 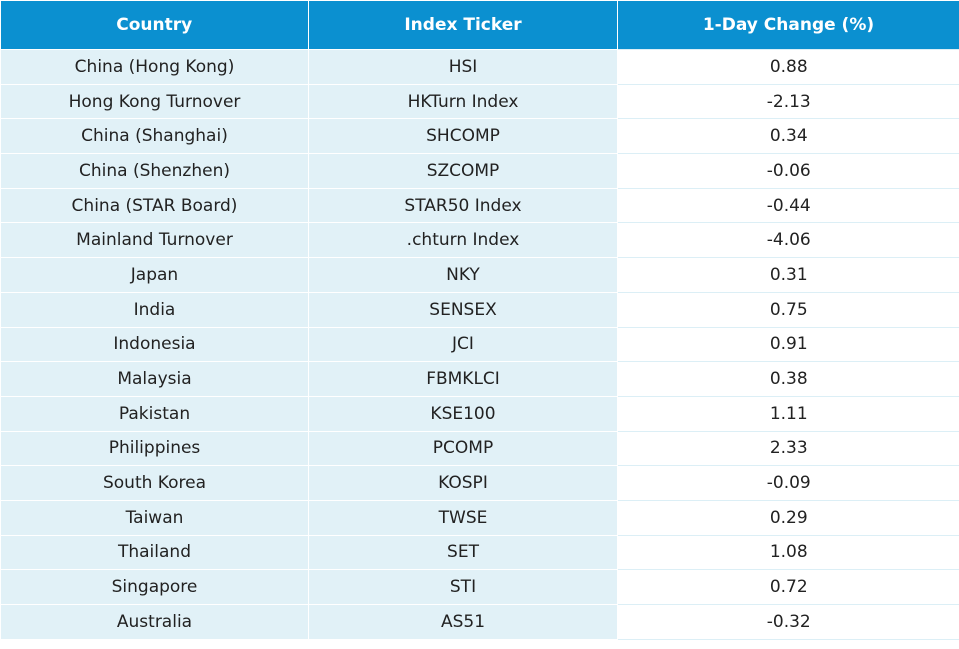 What do you see at coordinates (463, 622) in the screenshot?
I see `table-cell: AS51` at bounding box center [463, 622].